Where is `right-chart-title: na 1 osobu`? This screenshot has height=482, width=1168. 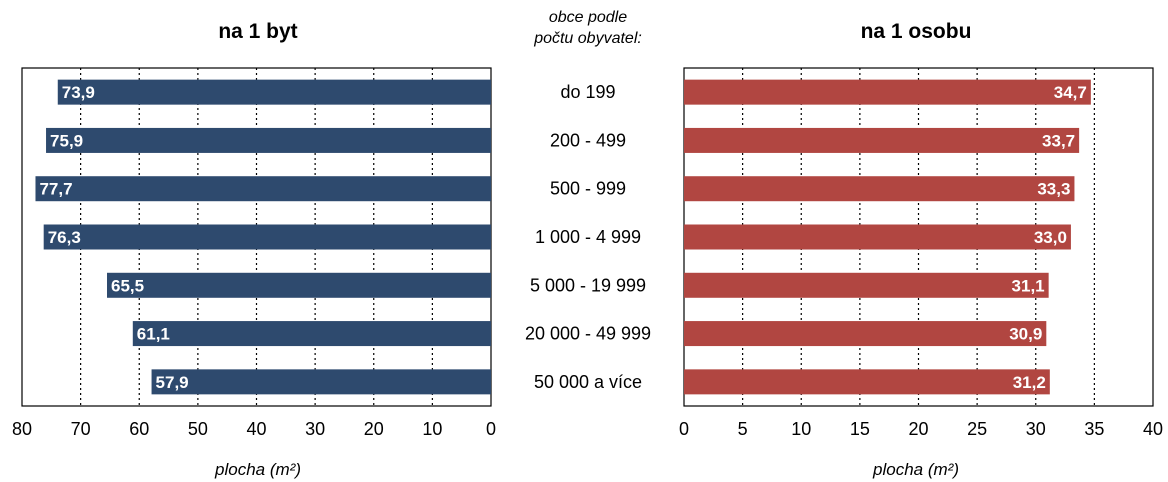
right-chart-title: na 1 osobu is located at coordinates (916, 31).